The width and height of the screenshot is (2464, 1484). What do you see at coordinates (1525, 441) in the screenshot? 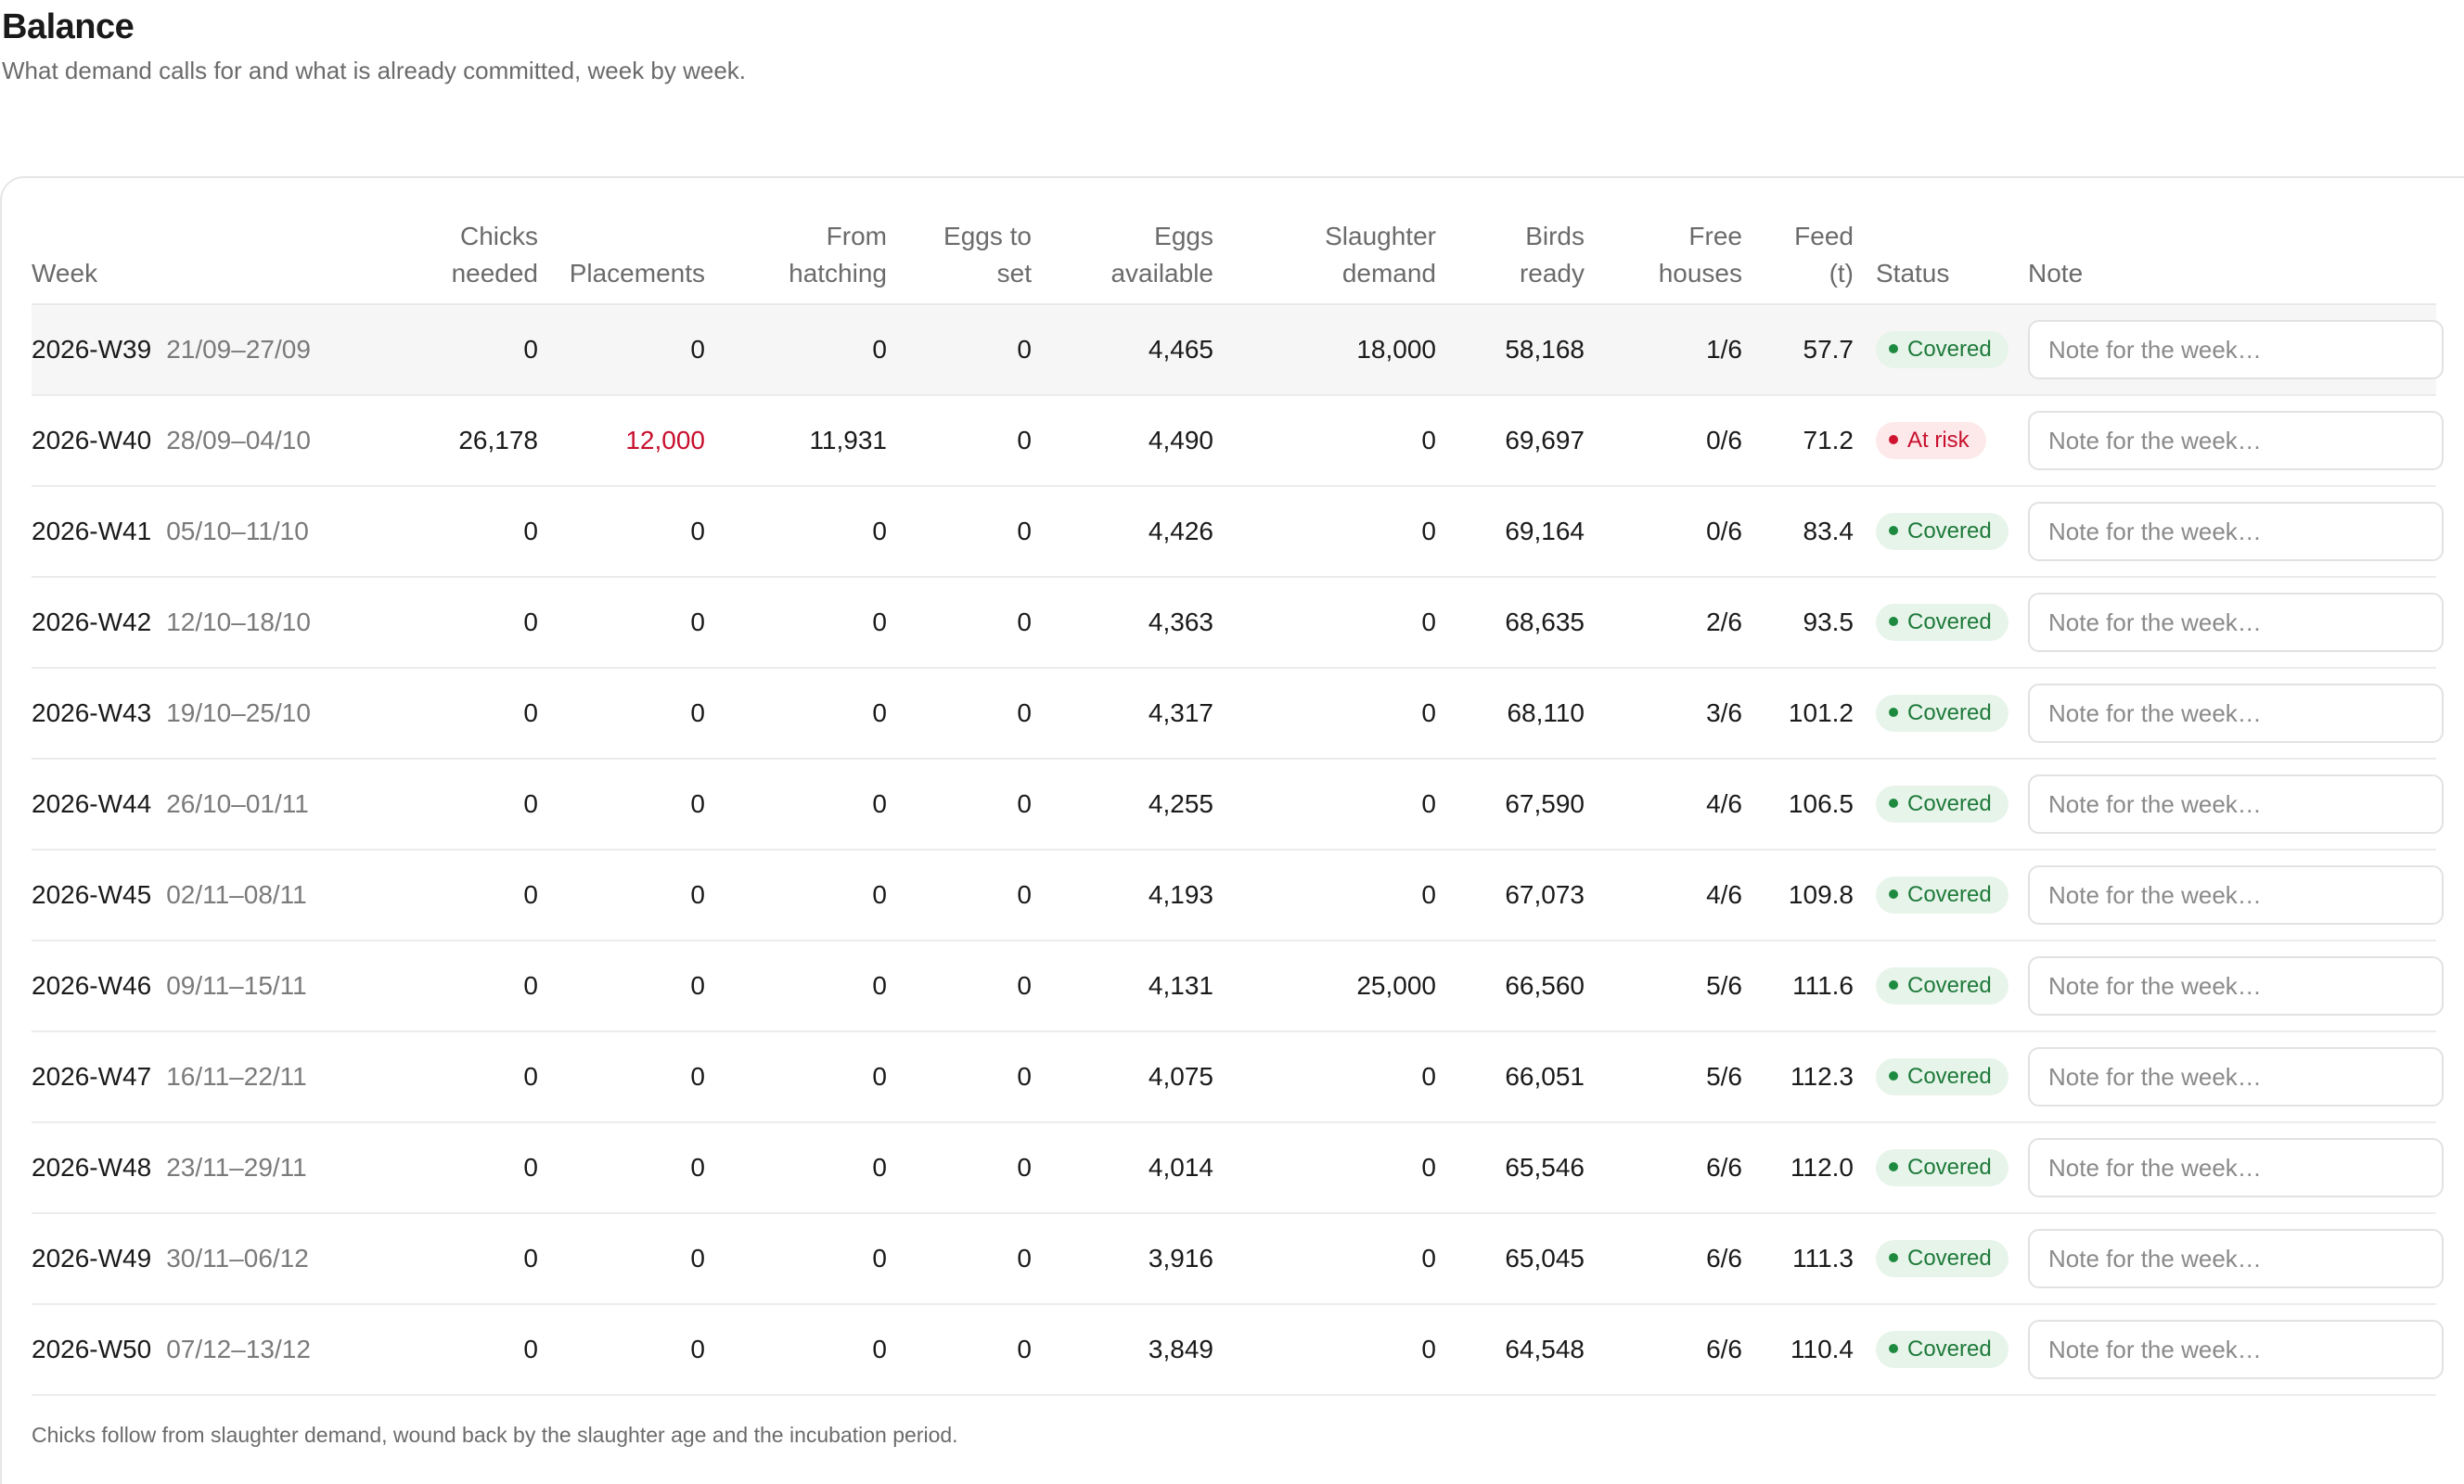
I see `birds-ready-cell: 69,697` at bounding box center [1525, 441].